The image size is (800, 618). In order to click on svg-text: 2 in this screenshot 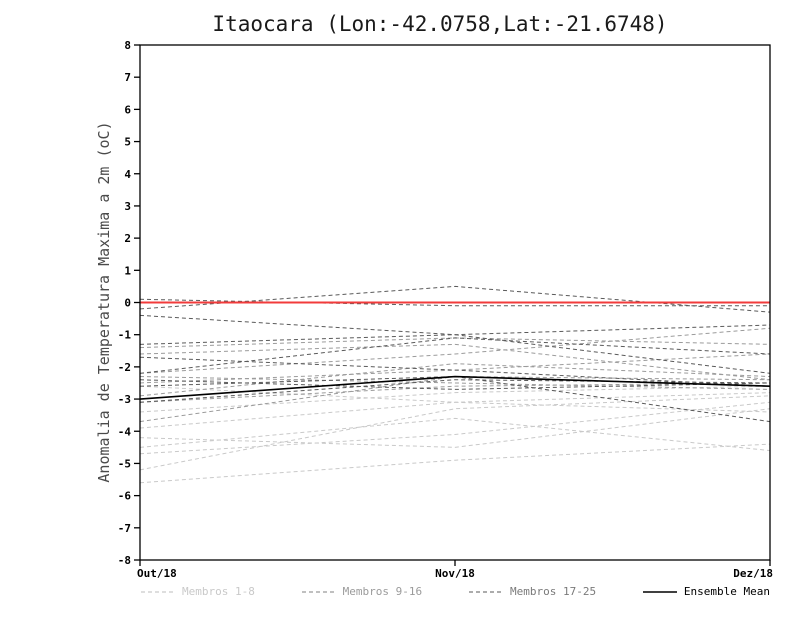, I will do `click(127, 238)`.